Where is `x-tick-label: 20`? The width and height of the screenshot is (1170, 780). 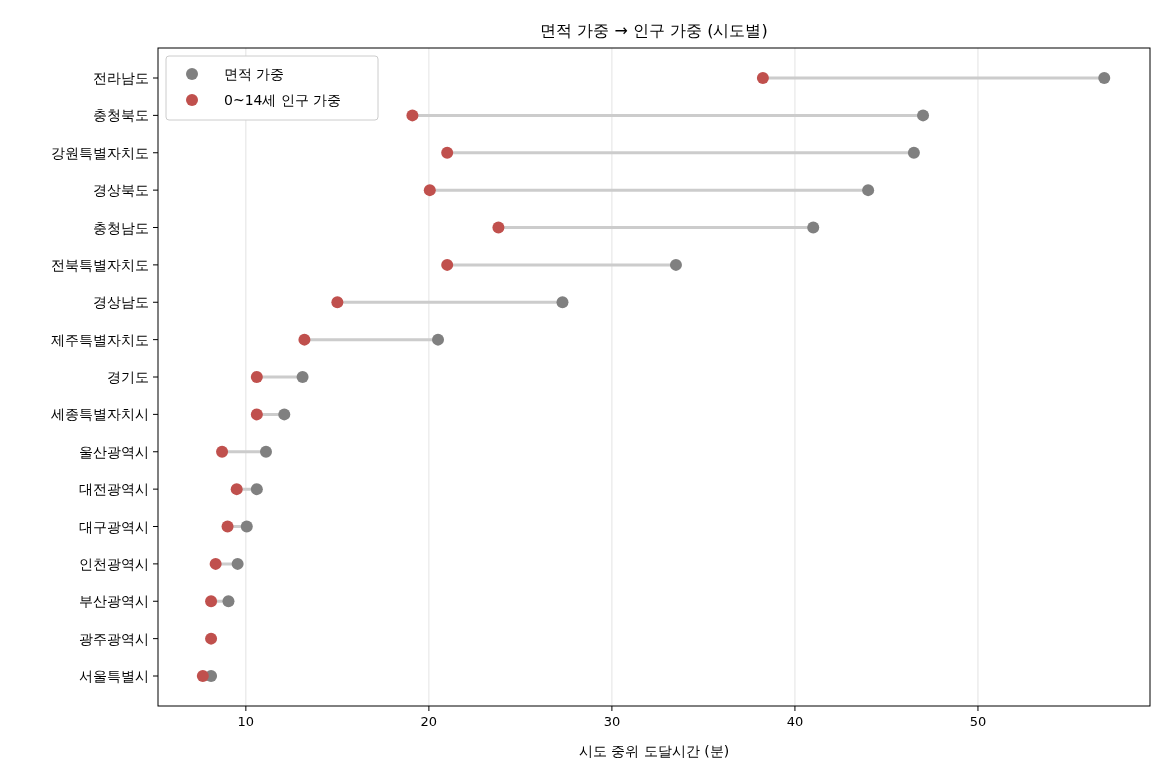 x-tick-label: 20 is located at coordinates (429, 721).